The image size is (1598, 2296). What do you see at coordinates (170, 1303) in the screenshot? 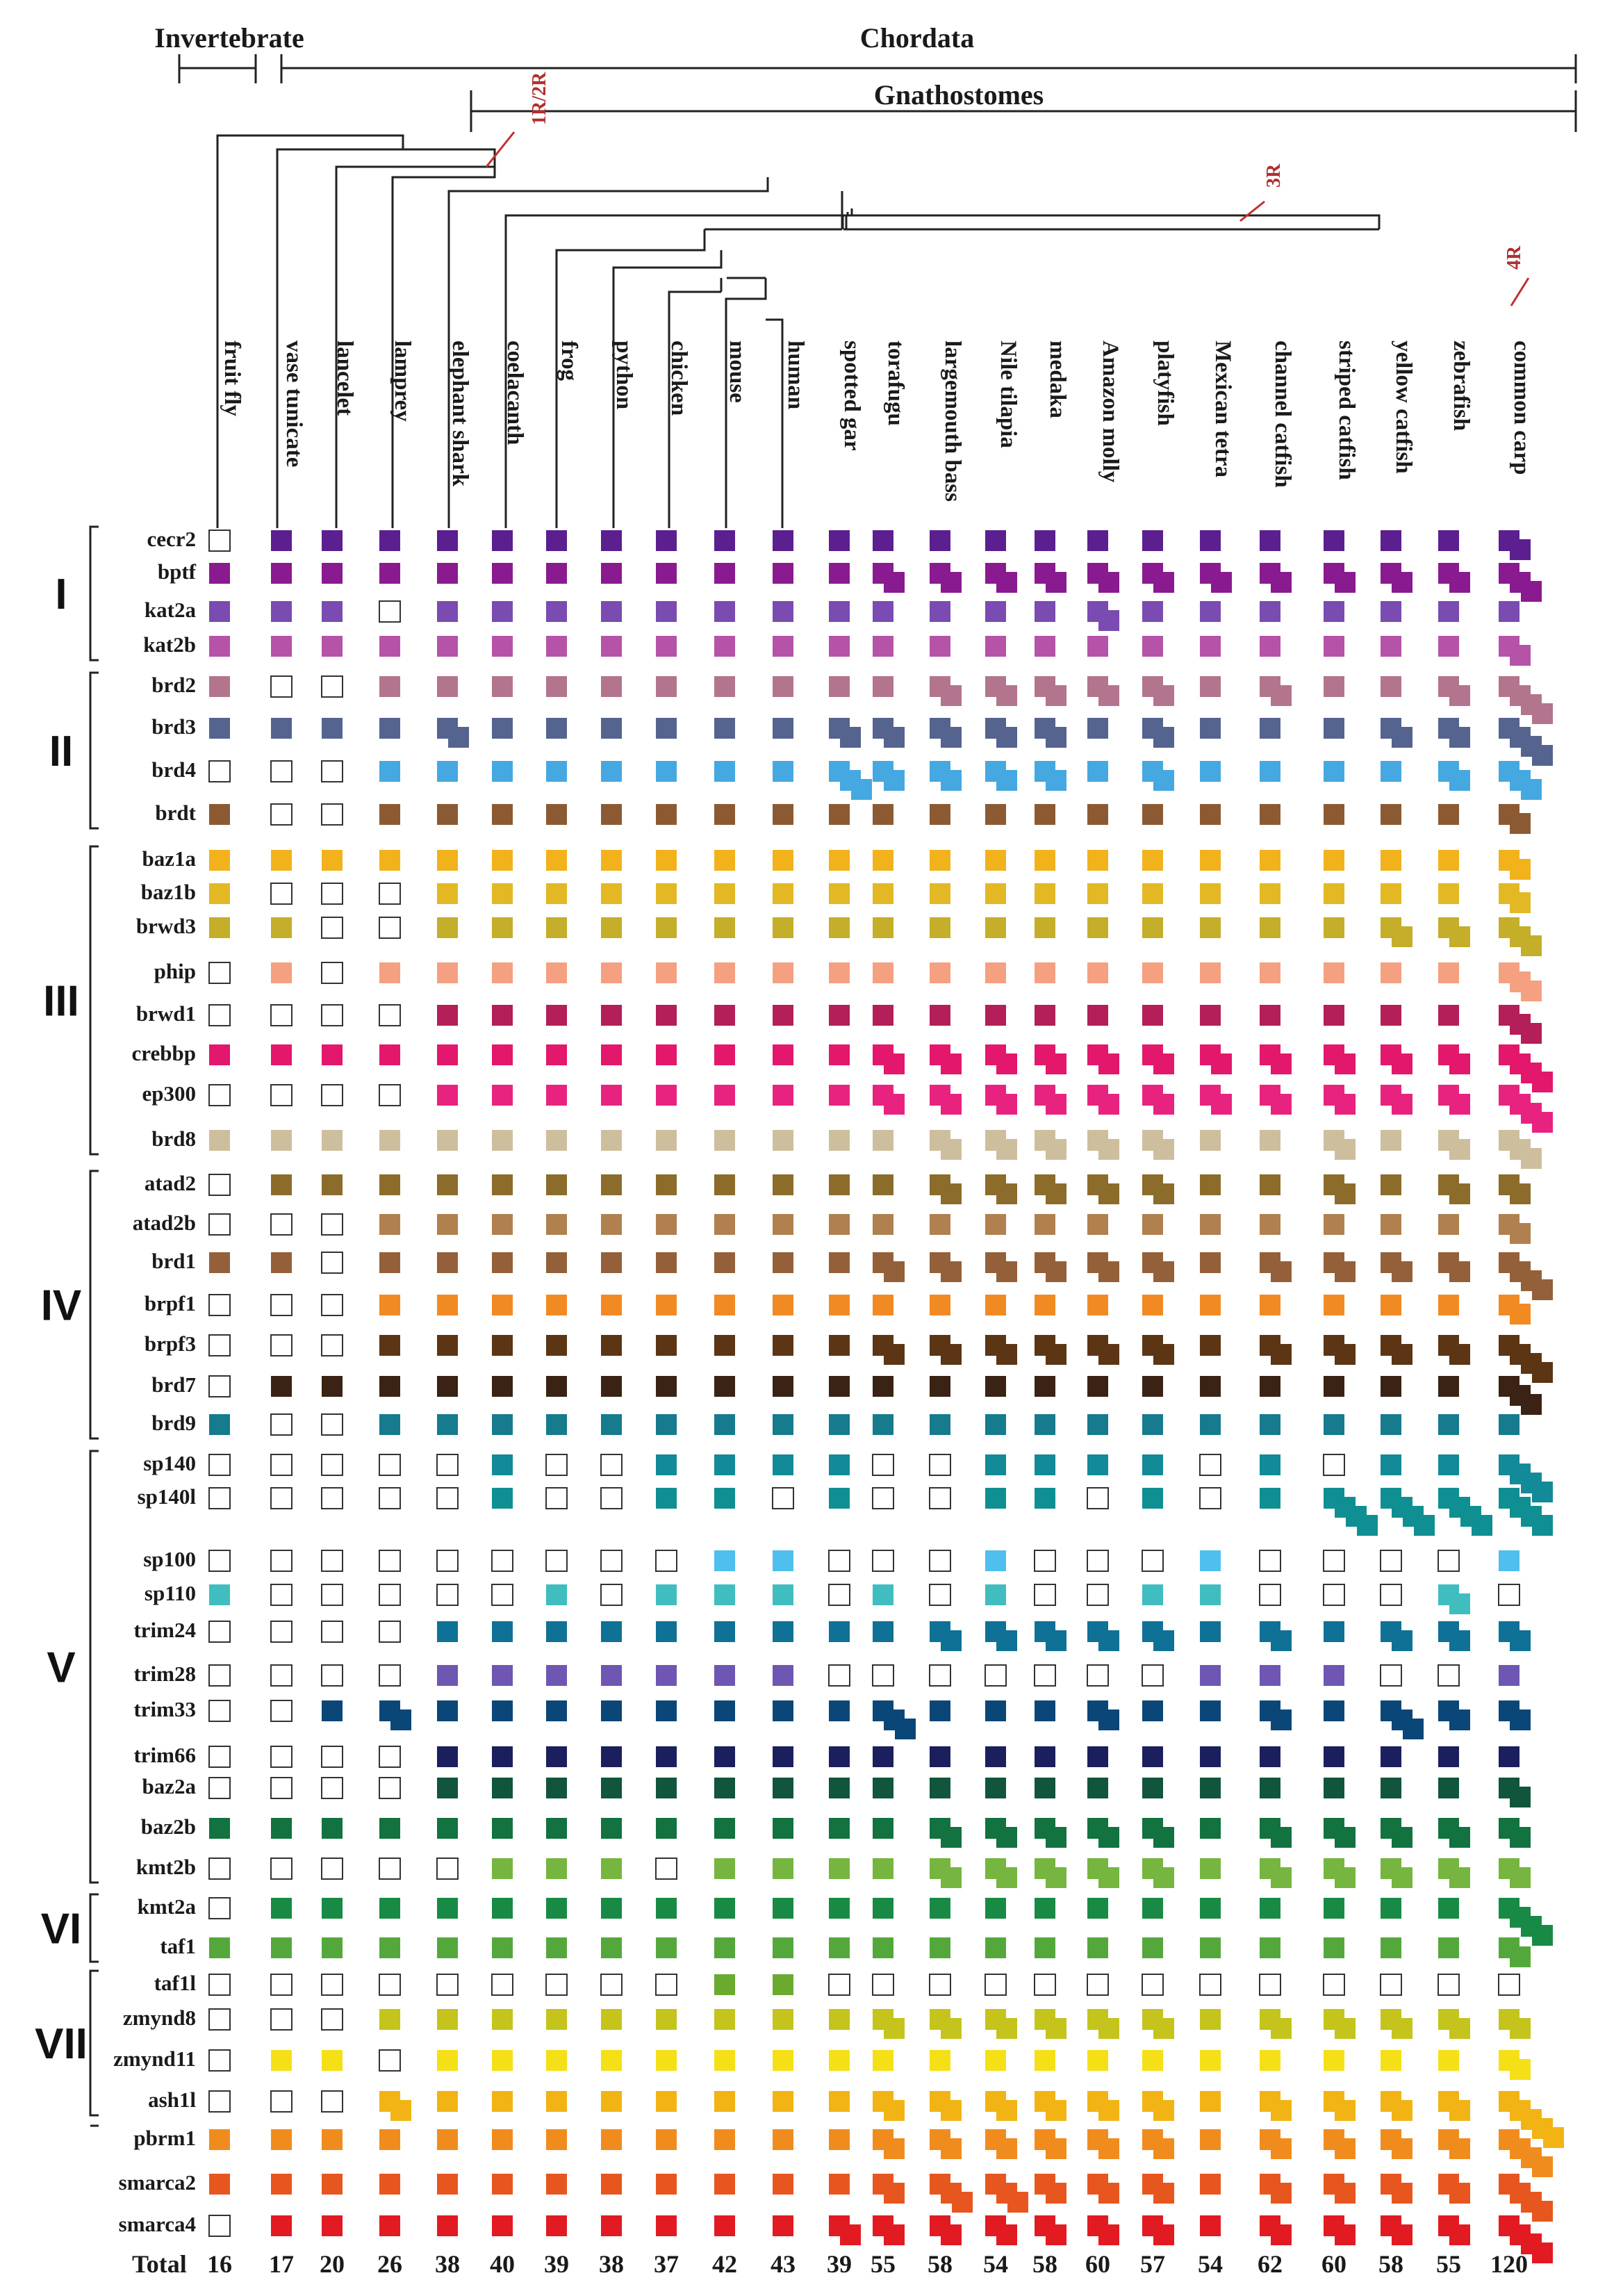
I see `gene-label: brpf1` at bounding box center [170, 1303].